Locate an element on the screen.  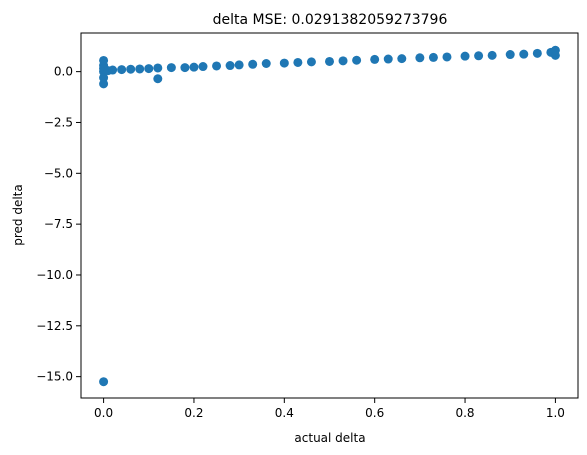
y-tick-label: −15.0 is located at coordinates (54, 377).